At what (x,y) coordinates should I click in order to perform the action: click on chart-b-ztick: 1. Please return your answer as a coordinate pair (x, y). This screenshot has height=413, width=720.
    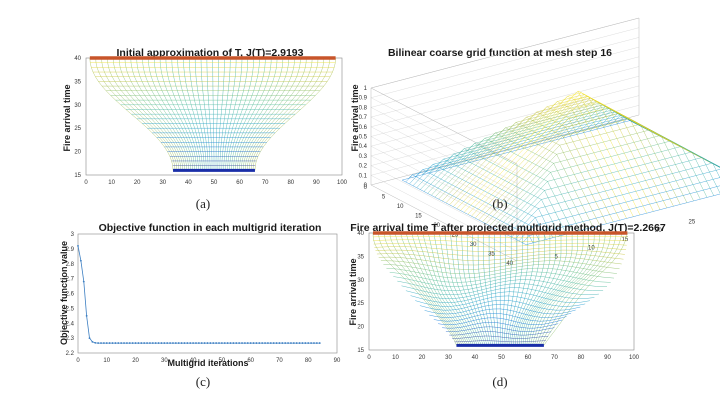
    Looking at the image, I should click on (366, 89).